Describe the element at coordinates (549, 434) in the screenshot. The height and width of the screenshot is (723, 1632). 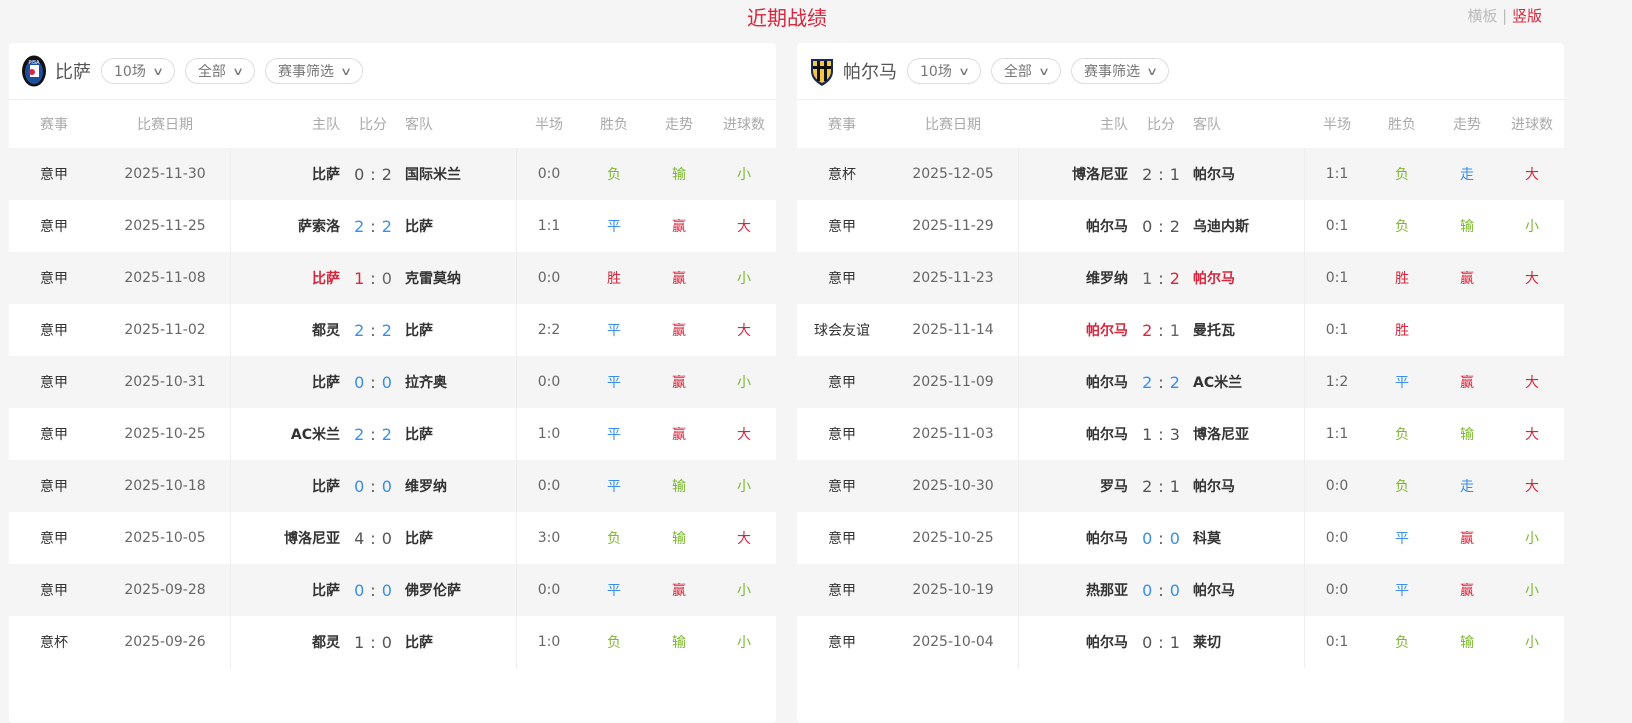
I see `half-time-score: 1:0` at that location.